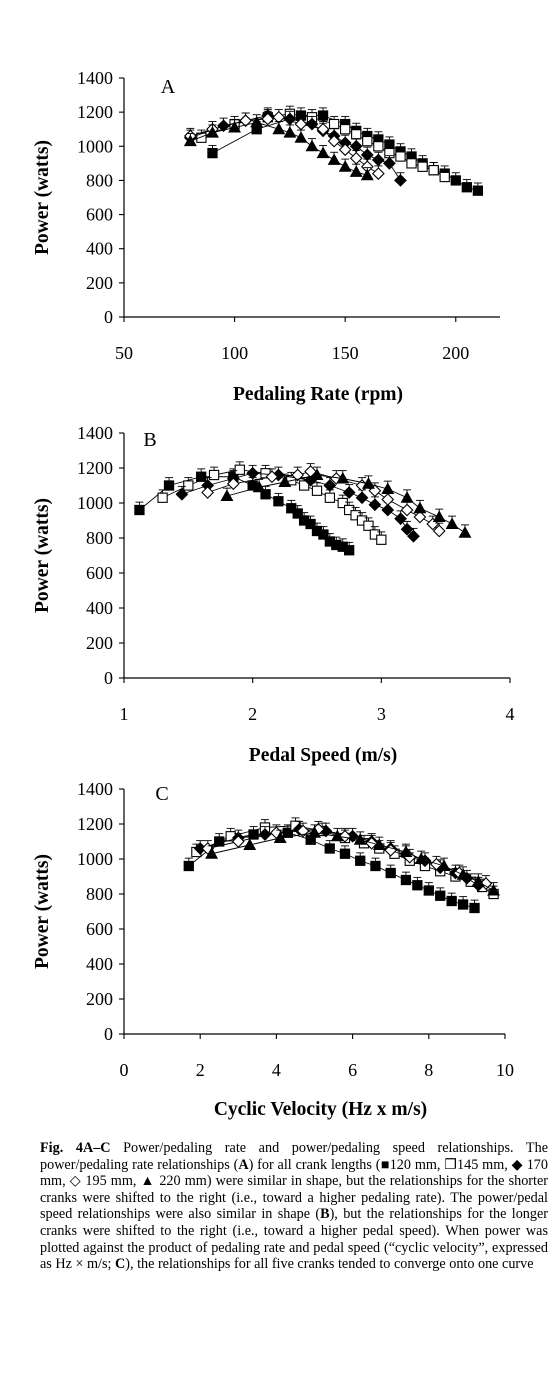 The height and width of the screenshot is (1386, 558). Describe the element at coordinates (99, 999) in the screenshot. I see `y-tick-label: 200` at that location.